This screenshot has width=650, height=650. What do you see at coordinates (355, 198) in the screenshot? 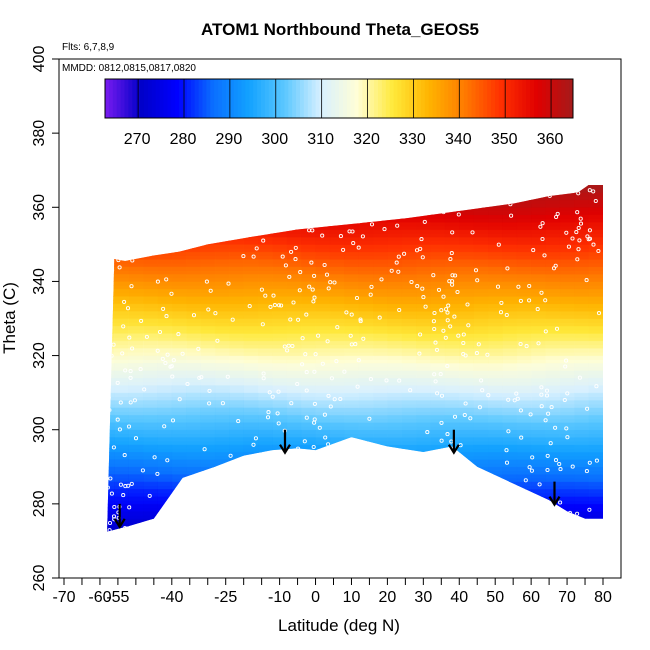
I see `theta-band` at bounding box center [355, 198].